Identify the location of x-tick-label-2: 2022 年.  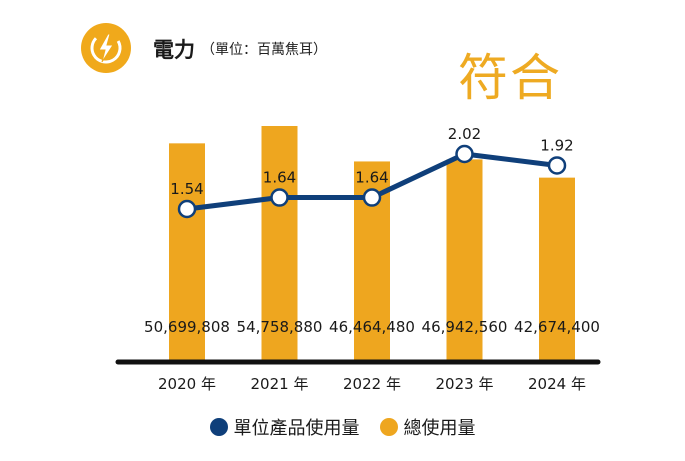
(372, 384).